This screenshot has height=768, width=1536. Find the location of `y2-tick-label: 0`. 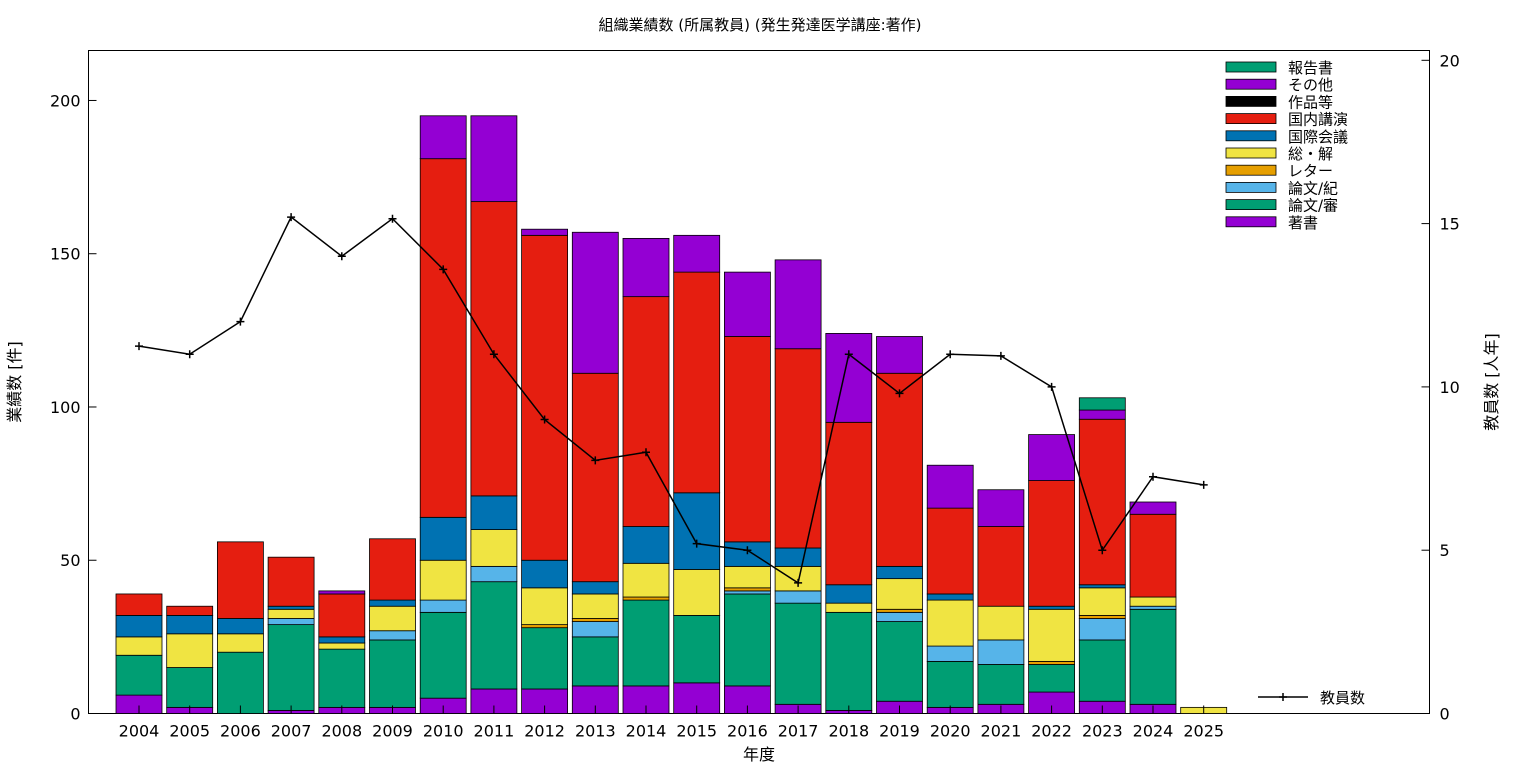

y2-tick-label: 0 is located at coordinates (1445, 714).